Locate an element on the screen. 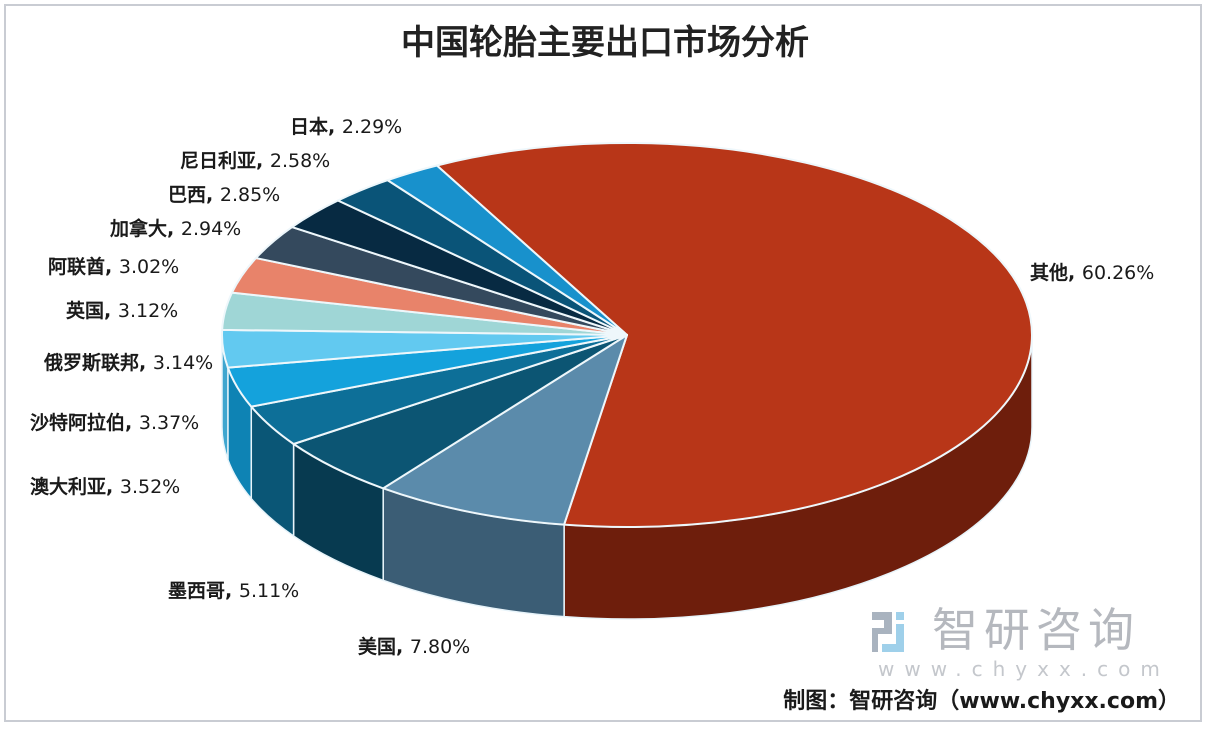 The height and width of the screenshot is (730, 1210). source-note: 制图：智研咨询（www.chyxx.com） is located at coordinates (981, 701).